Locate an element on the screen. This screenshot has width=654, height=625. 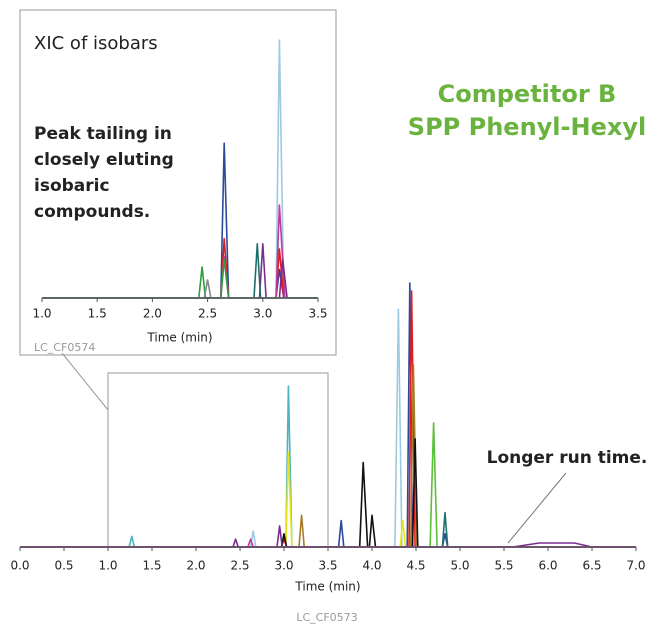
chart-title: Competitor B is located at coordinates (527, 94).